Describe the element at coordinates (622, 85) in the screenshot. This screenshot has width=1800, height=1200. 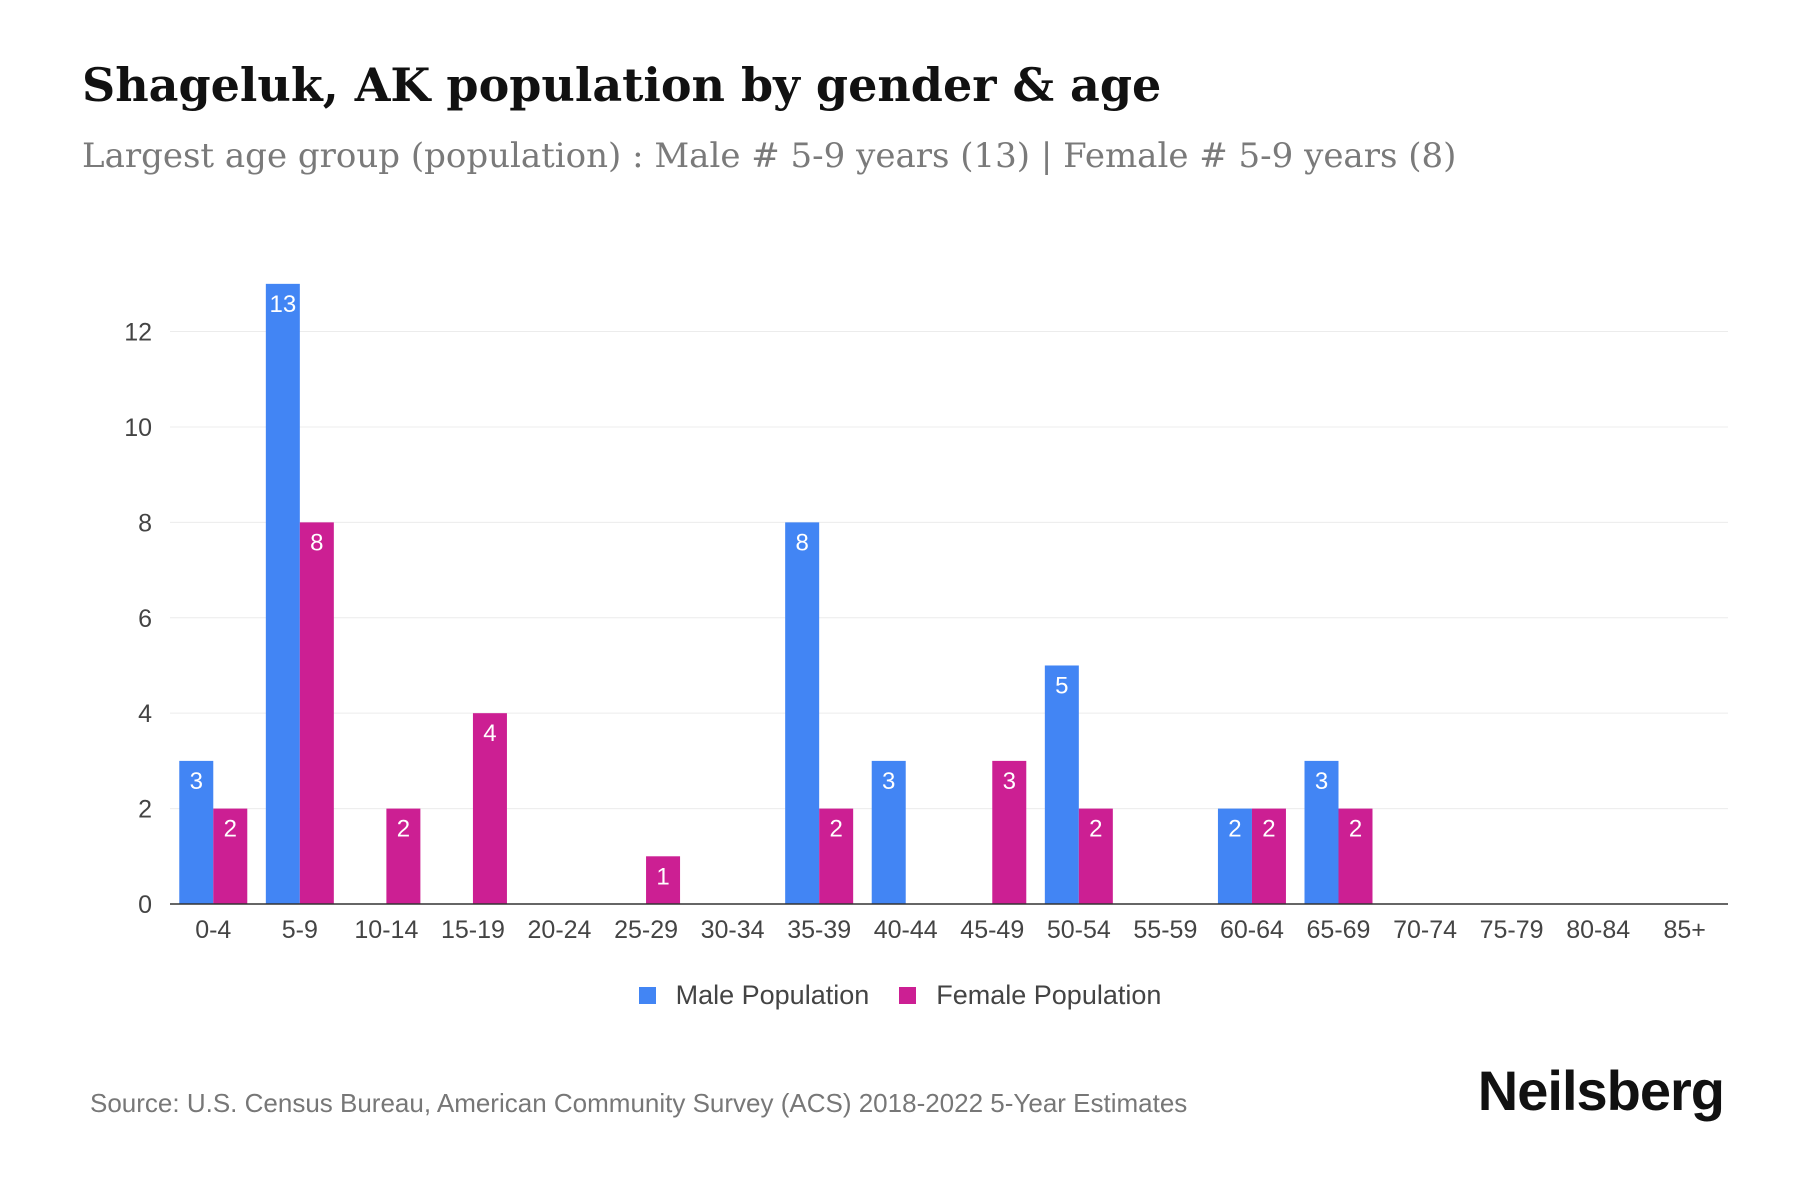
I see `chart-title: Shageluk, AK population by gender & age` at that location.